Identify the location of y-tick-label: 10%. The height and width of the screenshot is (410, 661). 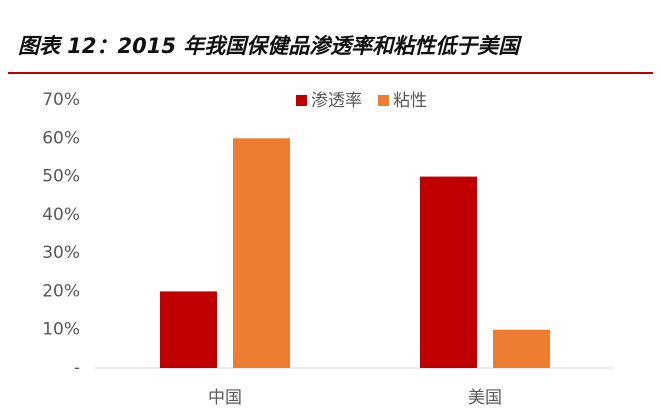
(61, 330).